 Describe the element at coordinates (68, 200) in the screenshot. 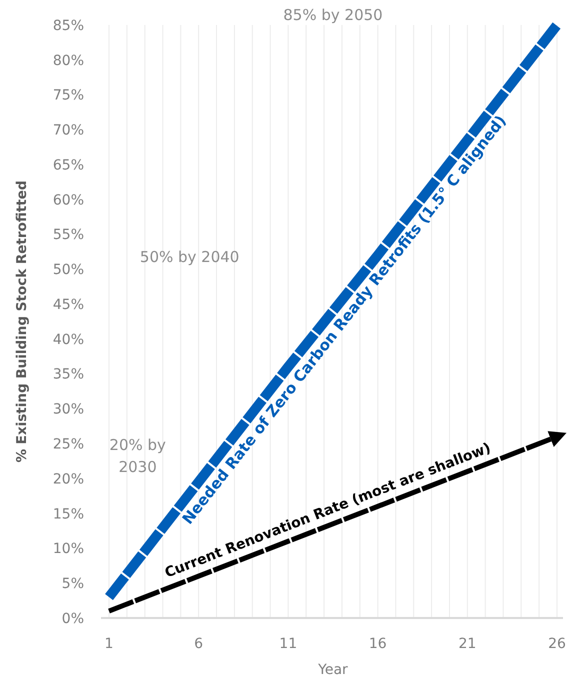

I see `y-tick-label: 60%` at that location.